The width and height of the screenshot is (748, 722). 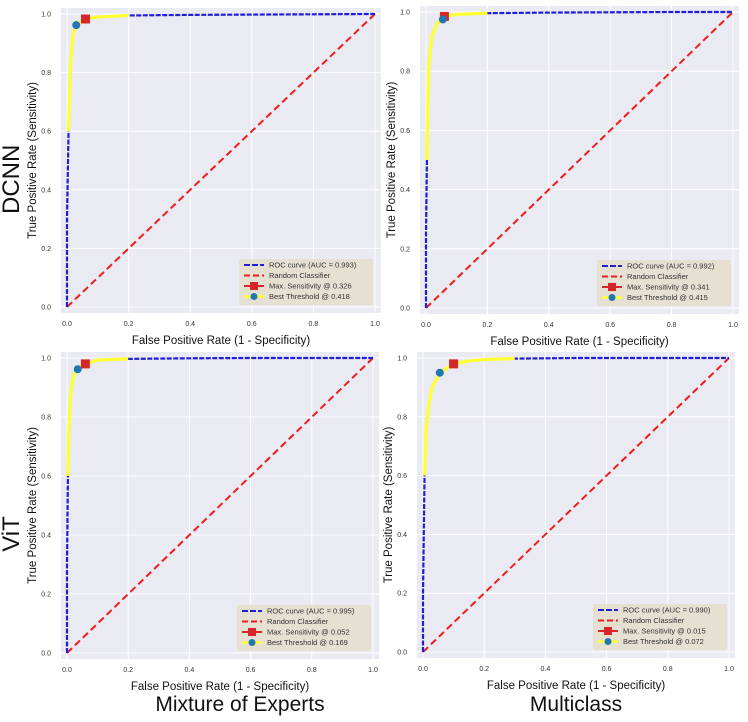 I want to click on legend-entry-label: ROC curve (AUC = 0.995), so click(x=311, y=611).